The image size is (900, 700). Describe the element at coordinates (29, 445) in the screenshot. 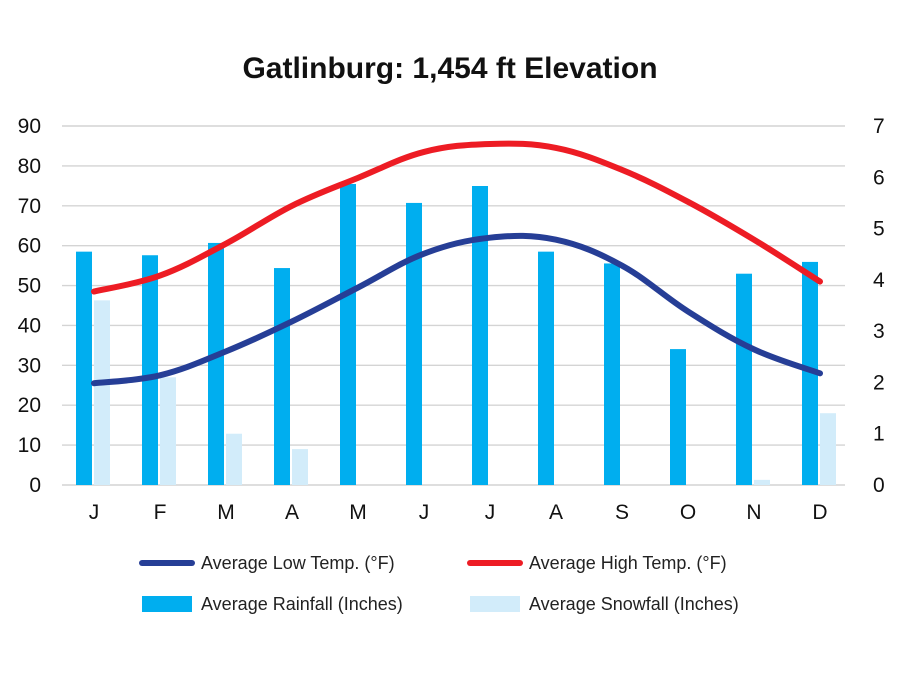

I see `y-left-tick-label: 10` at that location.